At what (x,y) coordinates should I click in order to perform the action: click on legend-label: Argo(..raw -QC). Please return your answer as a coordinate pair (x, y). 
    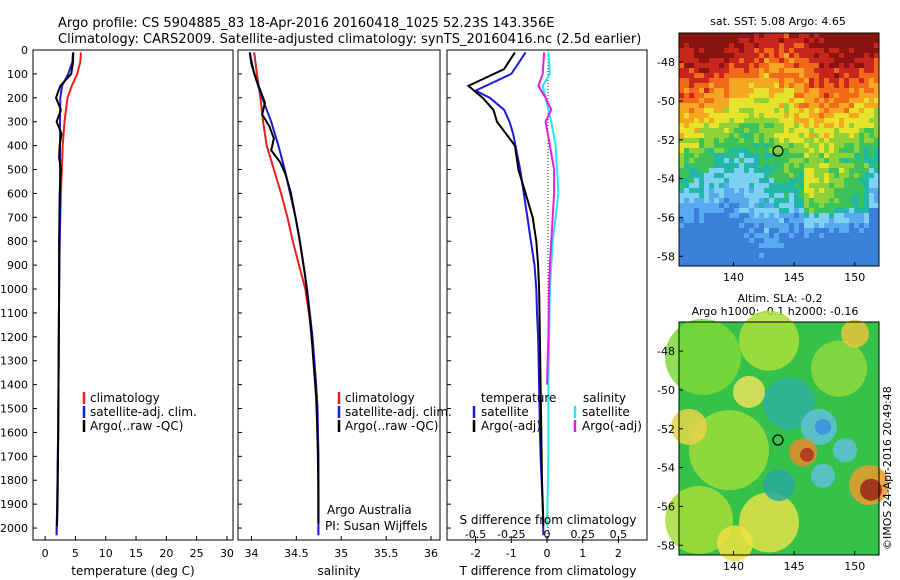
    Looking at the image, I should click on (136, 426).